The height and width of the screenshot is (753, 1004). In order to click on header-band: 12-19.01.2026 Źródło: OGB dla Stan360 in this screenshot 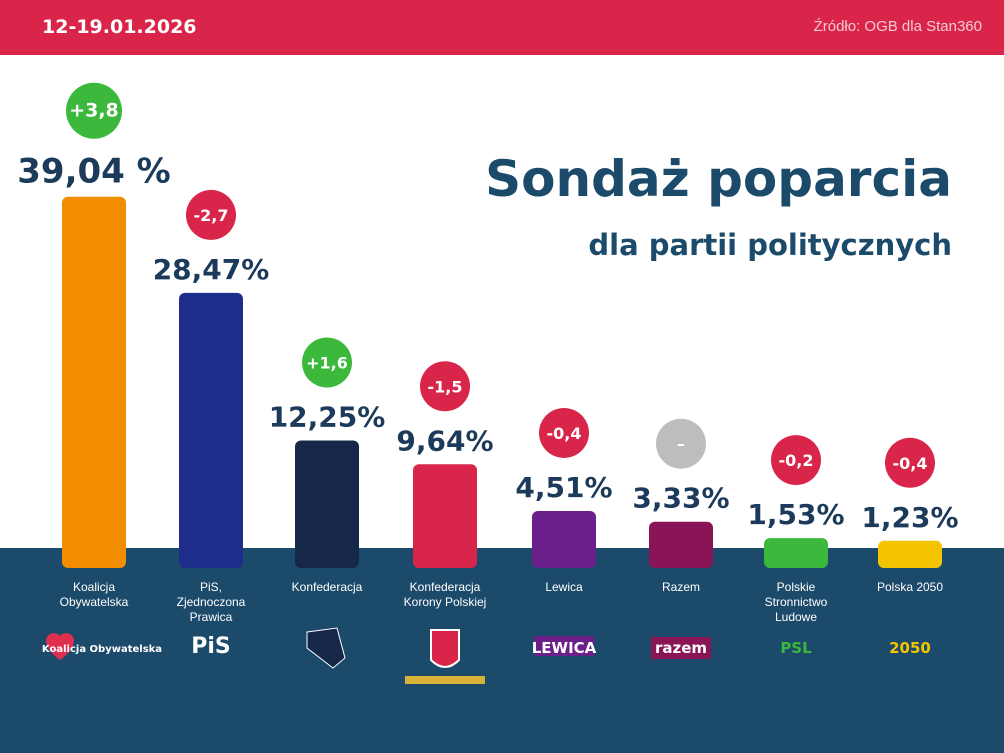, I will do `click(502, 27)`.